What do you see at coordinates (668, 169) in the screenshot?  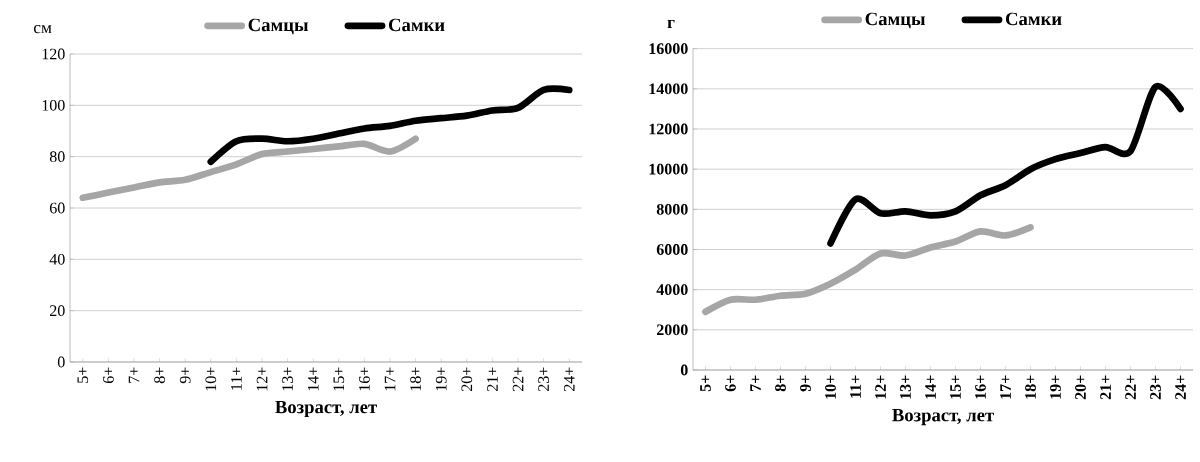 I see `y-tick-label: 10000` at bounding box center [668, 169].